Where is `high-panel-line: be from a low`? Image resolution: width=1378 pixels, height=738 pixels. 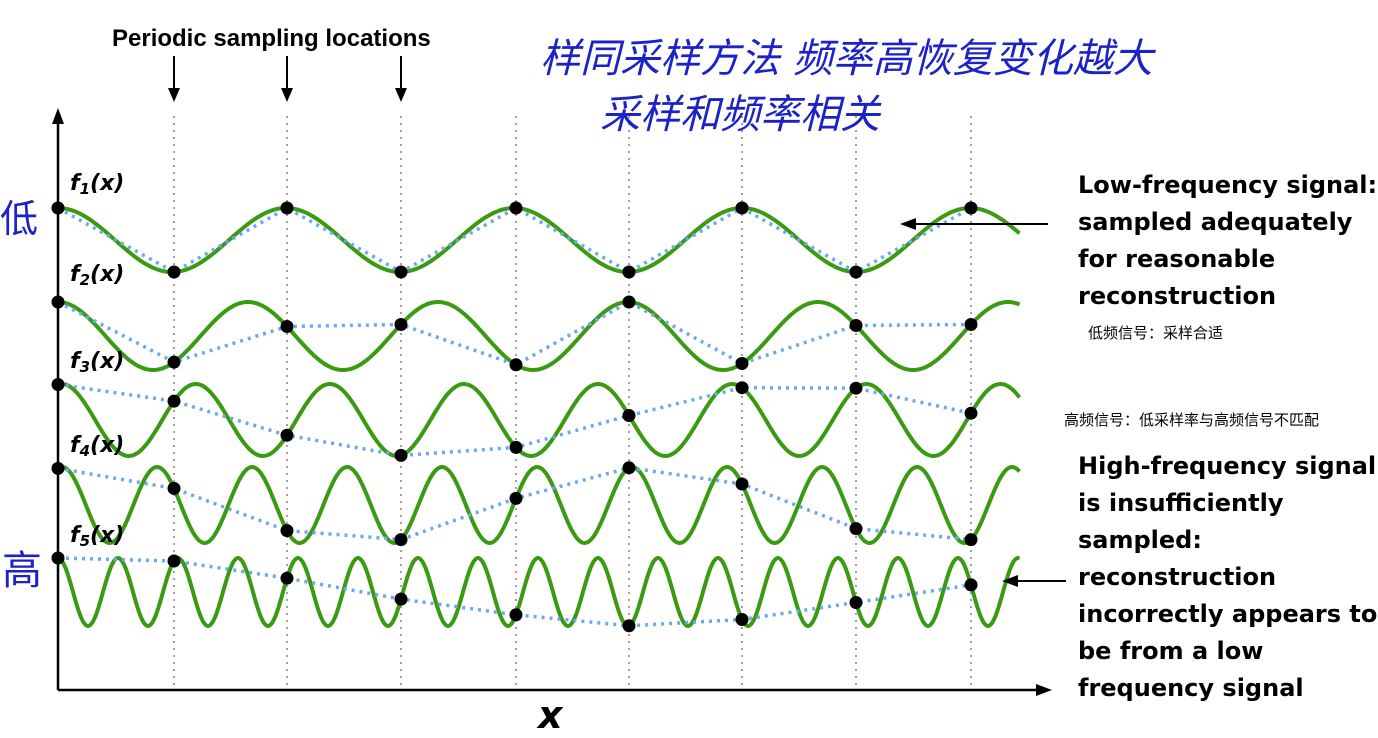
high-panel-line: be from a low is located at coordinates (1171, 651).